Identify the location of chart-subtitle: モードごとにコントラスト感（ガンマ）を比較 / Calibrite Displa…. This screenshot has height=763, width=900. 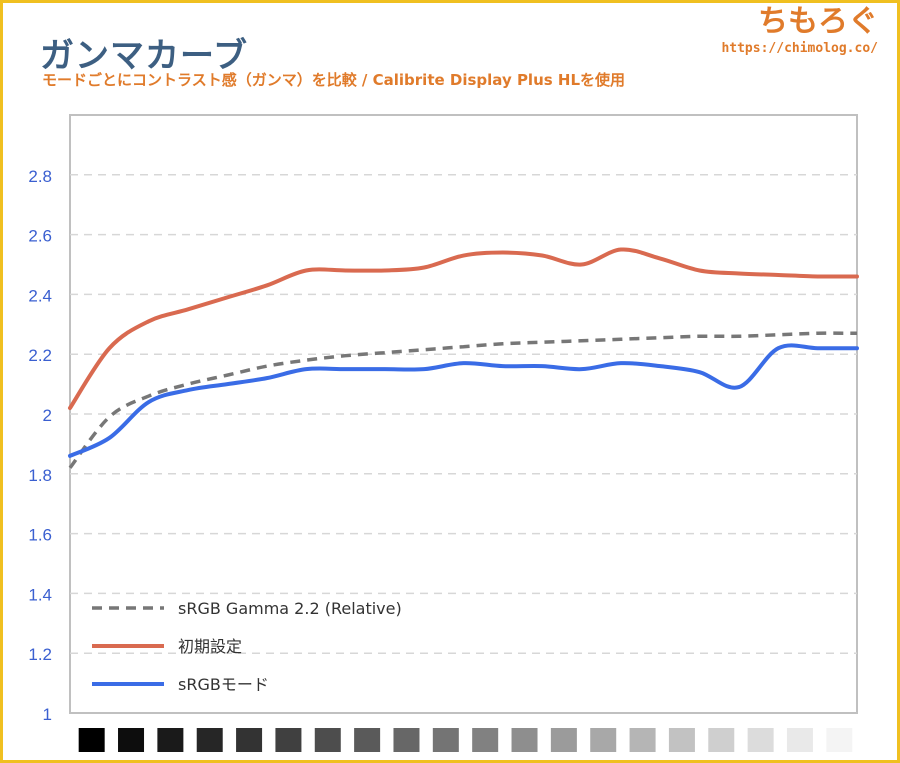
(334, 80).